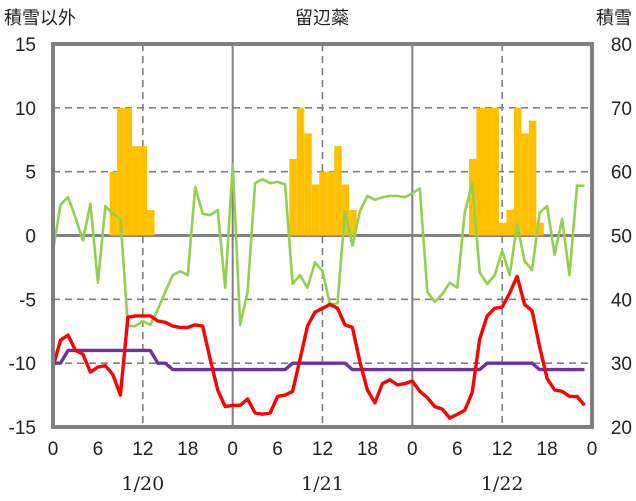  What do you see at coordinates (621, 109) in the screenshot?
I see `right-tick-label: 70` at bounding box center [621, 109].